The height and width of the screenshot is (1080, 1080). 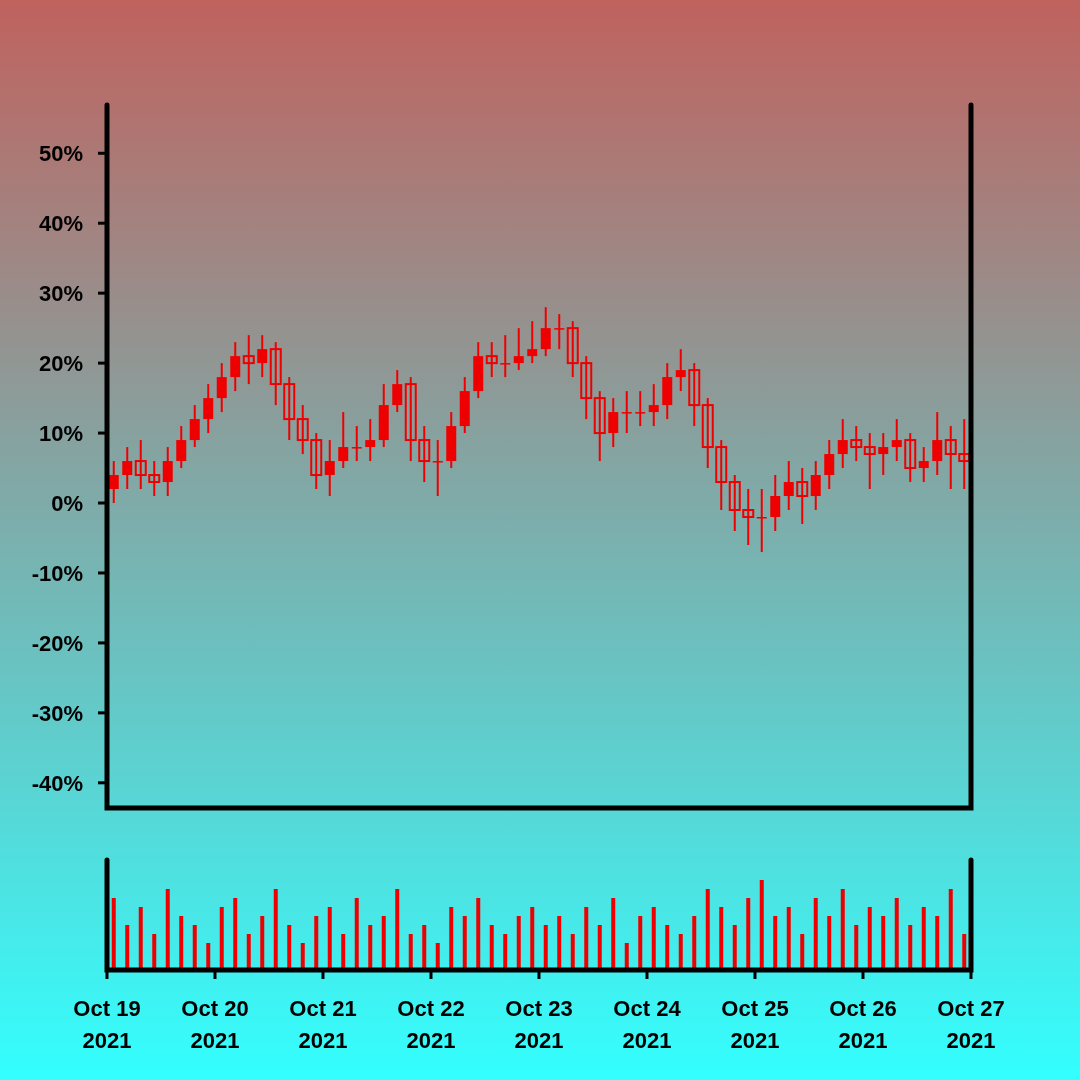 I want to click on x-tick-label: Oct 22 2021, so click(x=431, y=1024).